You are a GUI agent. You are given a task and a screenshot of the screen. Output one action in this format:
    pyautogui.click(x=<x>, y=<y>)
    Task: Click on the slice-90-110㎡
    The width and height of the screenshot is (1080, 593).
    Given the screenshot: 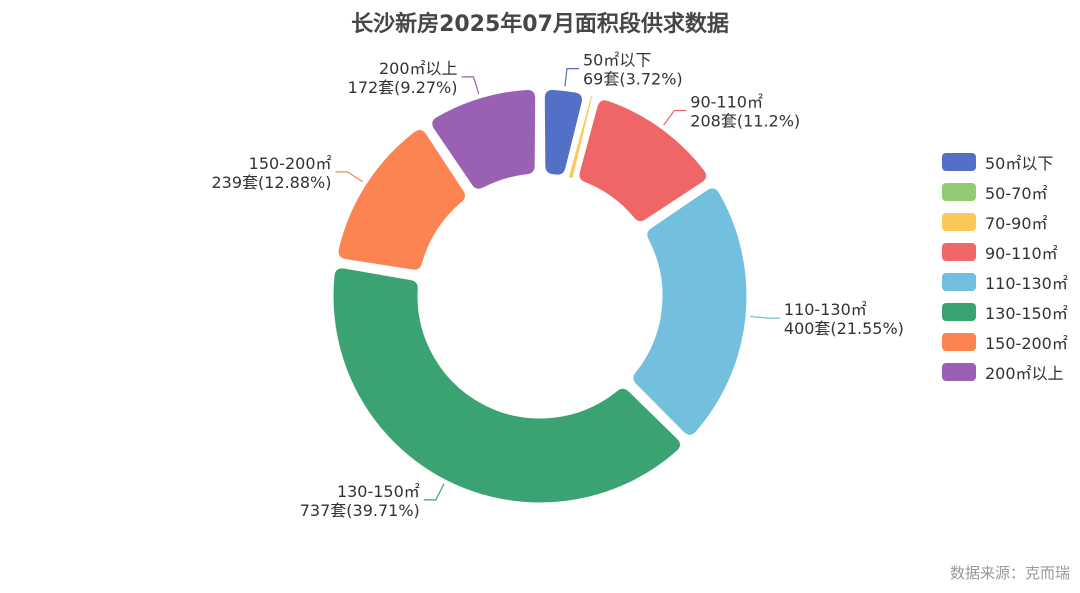 What is the action you would take?
    pyautogui.click(x=643, y=161)
    